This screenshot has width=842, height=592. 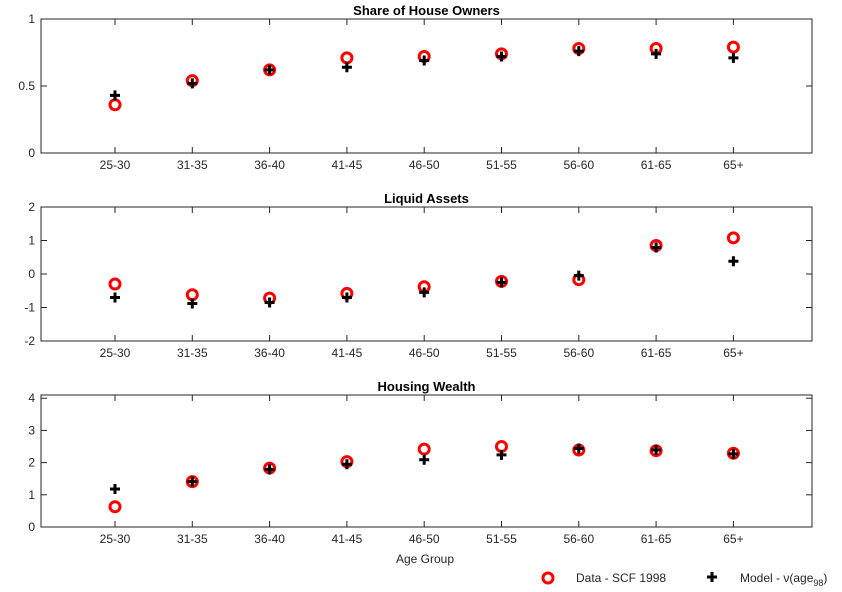 What do you see at coordinates (712, 577) in the screenshot?
I see `legend-marker-model` at bounding box center [712, 577].